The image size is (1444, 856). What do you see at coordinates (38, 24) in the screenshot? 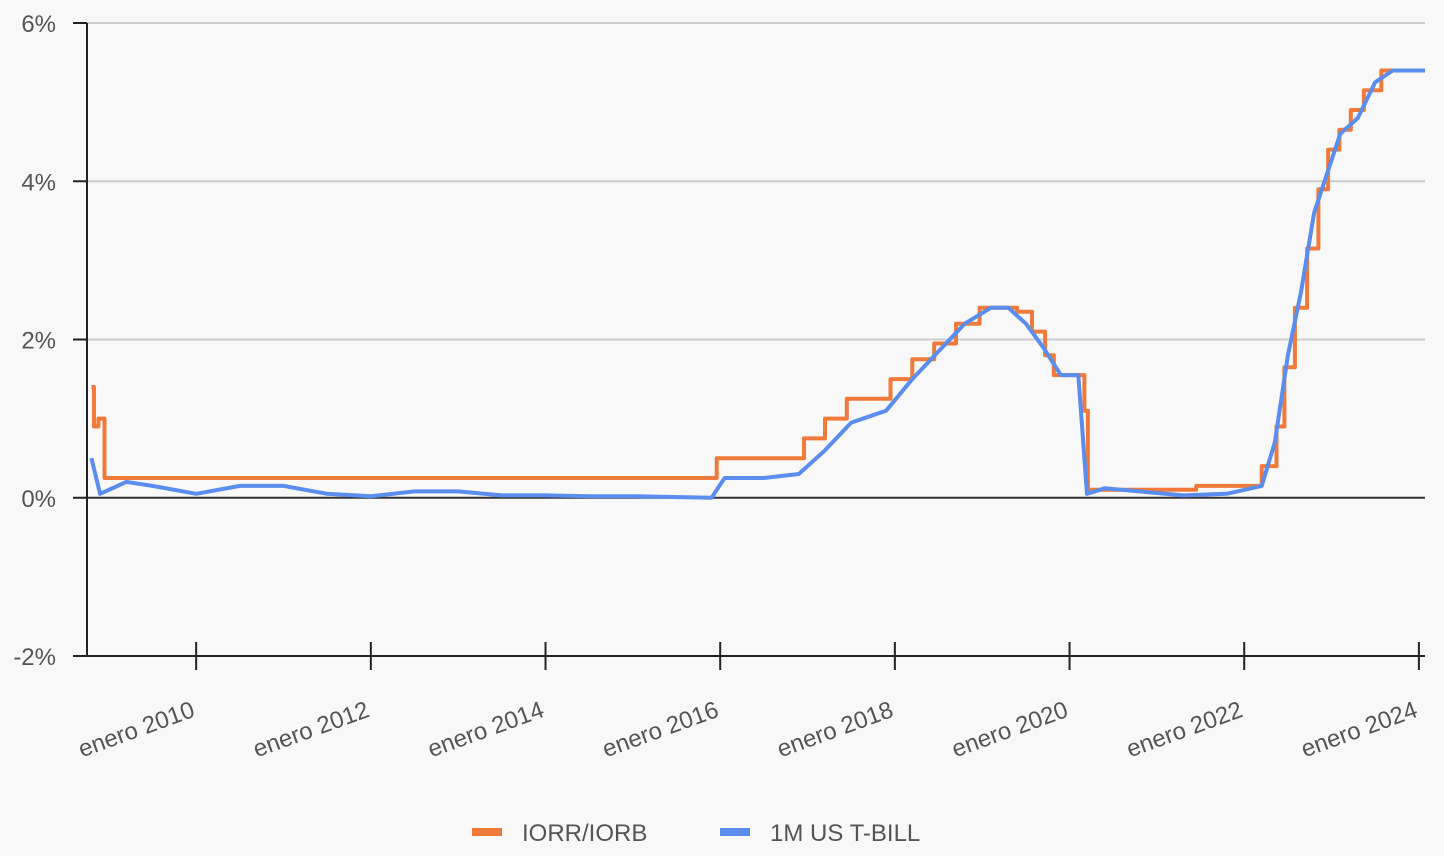
I see `y-tick-label: 6%` at bounding box center [38, 24].